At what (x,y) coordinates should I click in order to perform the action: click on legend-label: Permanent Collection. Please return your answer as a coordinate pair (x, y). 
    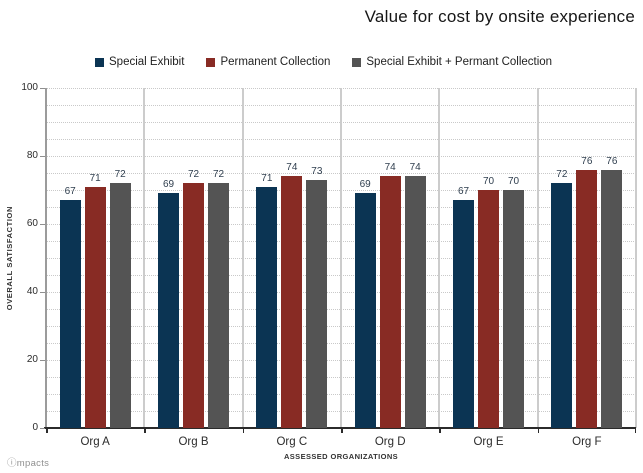
    Looking at the image, I should click on (275, 62).